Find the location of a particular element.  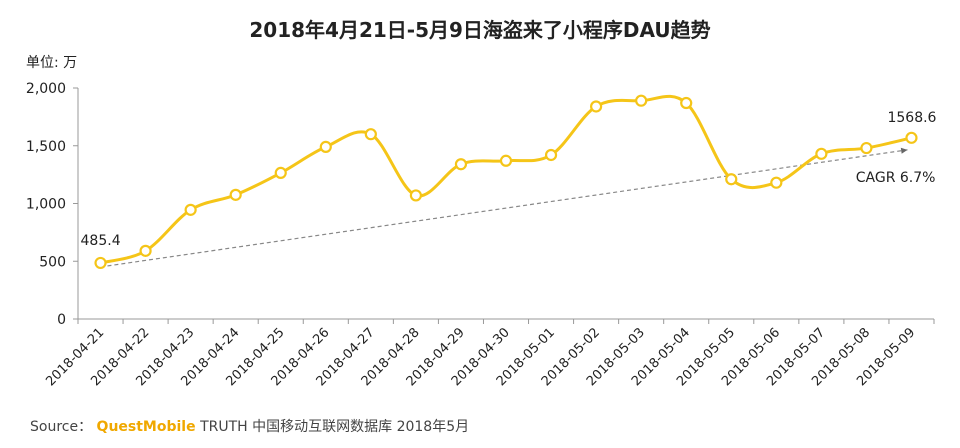

y-tick-label: 500 is located at coordinates (52, 262).